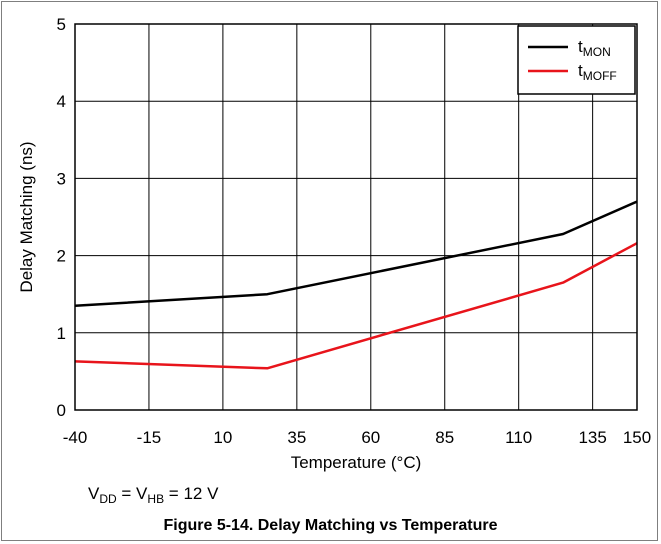  What do you see at coordinates (357, 437) in the screenshot?
I see `x-axis: -40 -15 10 35 60 85 110 135 150` at bounding box center [357, 437].